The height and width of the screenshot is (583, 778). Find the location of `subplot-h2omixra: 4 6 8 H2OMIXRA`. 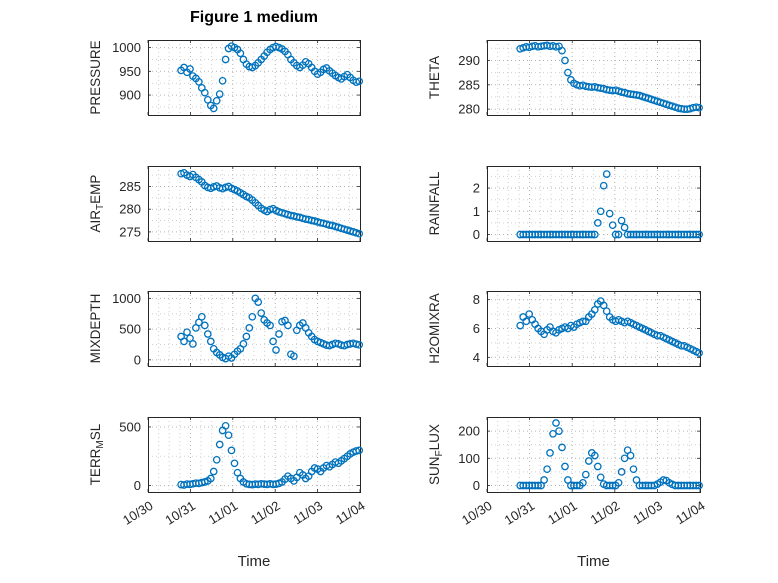

subplot-h2omixra: 4 6 8 H2OMIXRA is located at coordinates (565, 329).